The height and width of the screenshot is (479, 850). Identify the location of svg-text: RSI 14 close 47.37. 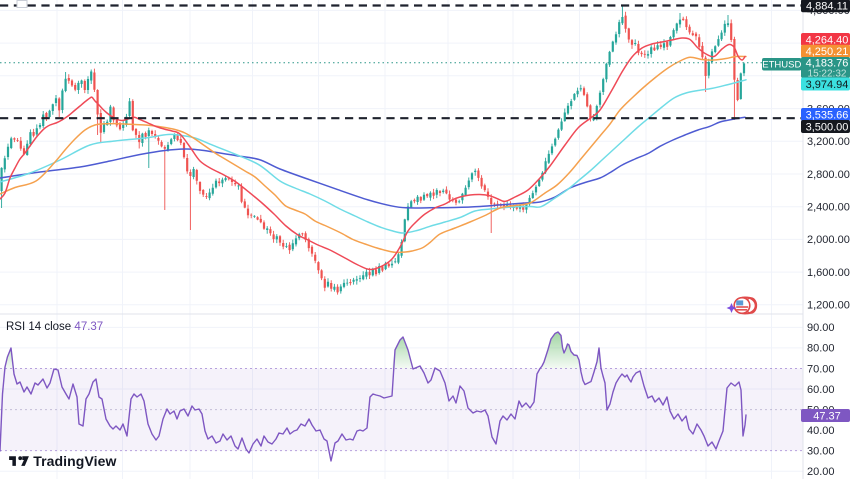
(54, 327).